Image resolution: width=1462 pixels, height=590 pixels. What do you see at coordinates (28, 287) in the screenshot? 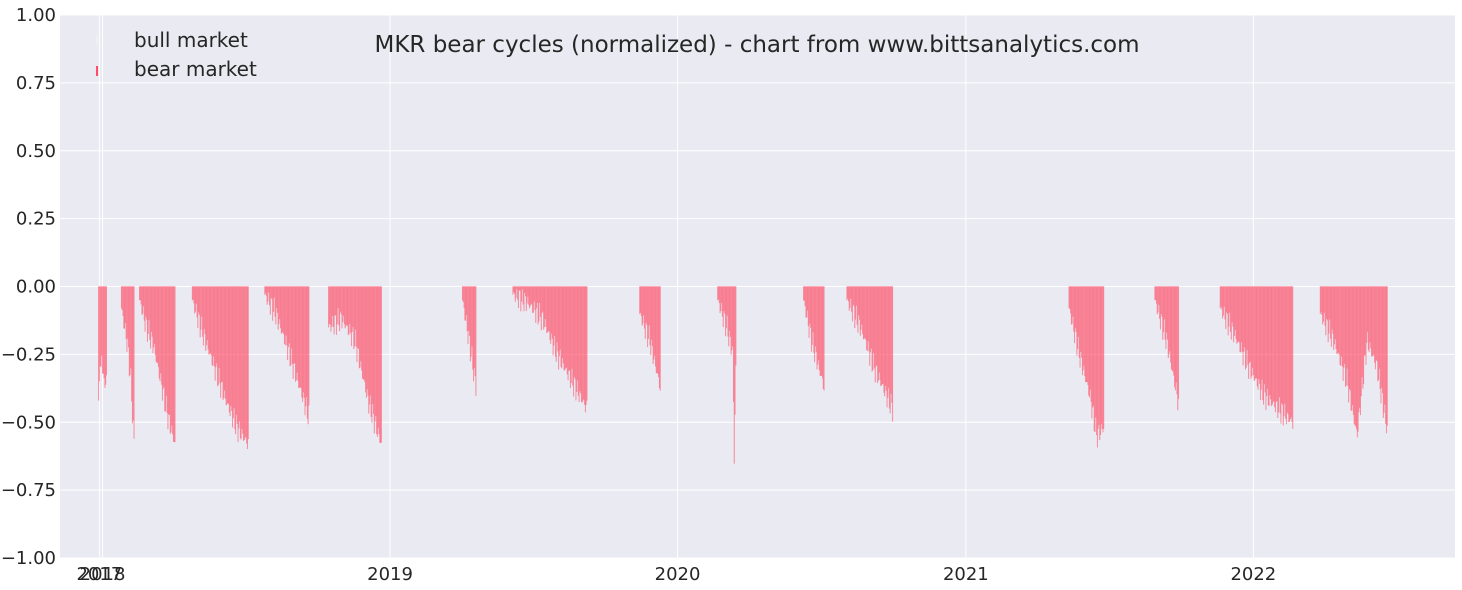
I see `y-axis-ticks: 1.00 0.75 0.50 0.25 0.00 −0.25 −0.50 −0.75 −1.00` at bounding box center [28, 287].